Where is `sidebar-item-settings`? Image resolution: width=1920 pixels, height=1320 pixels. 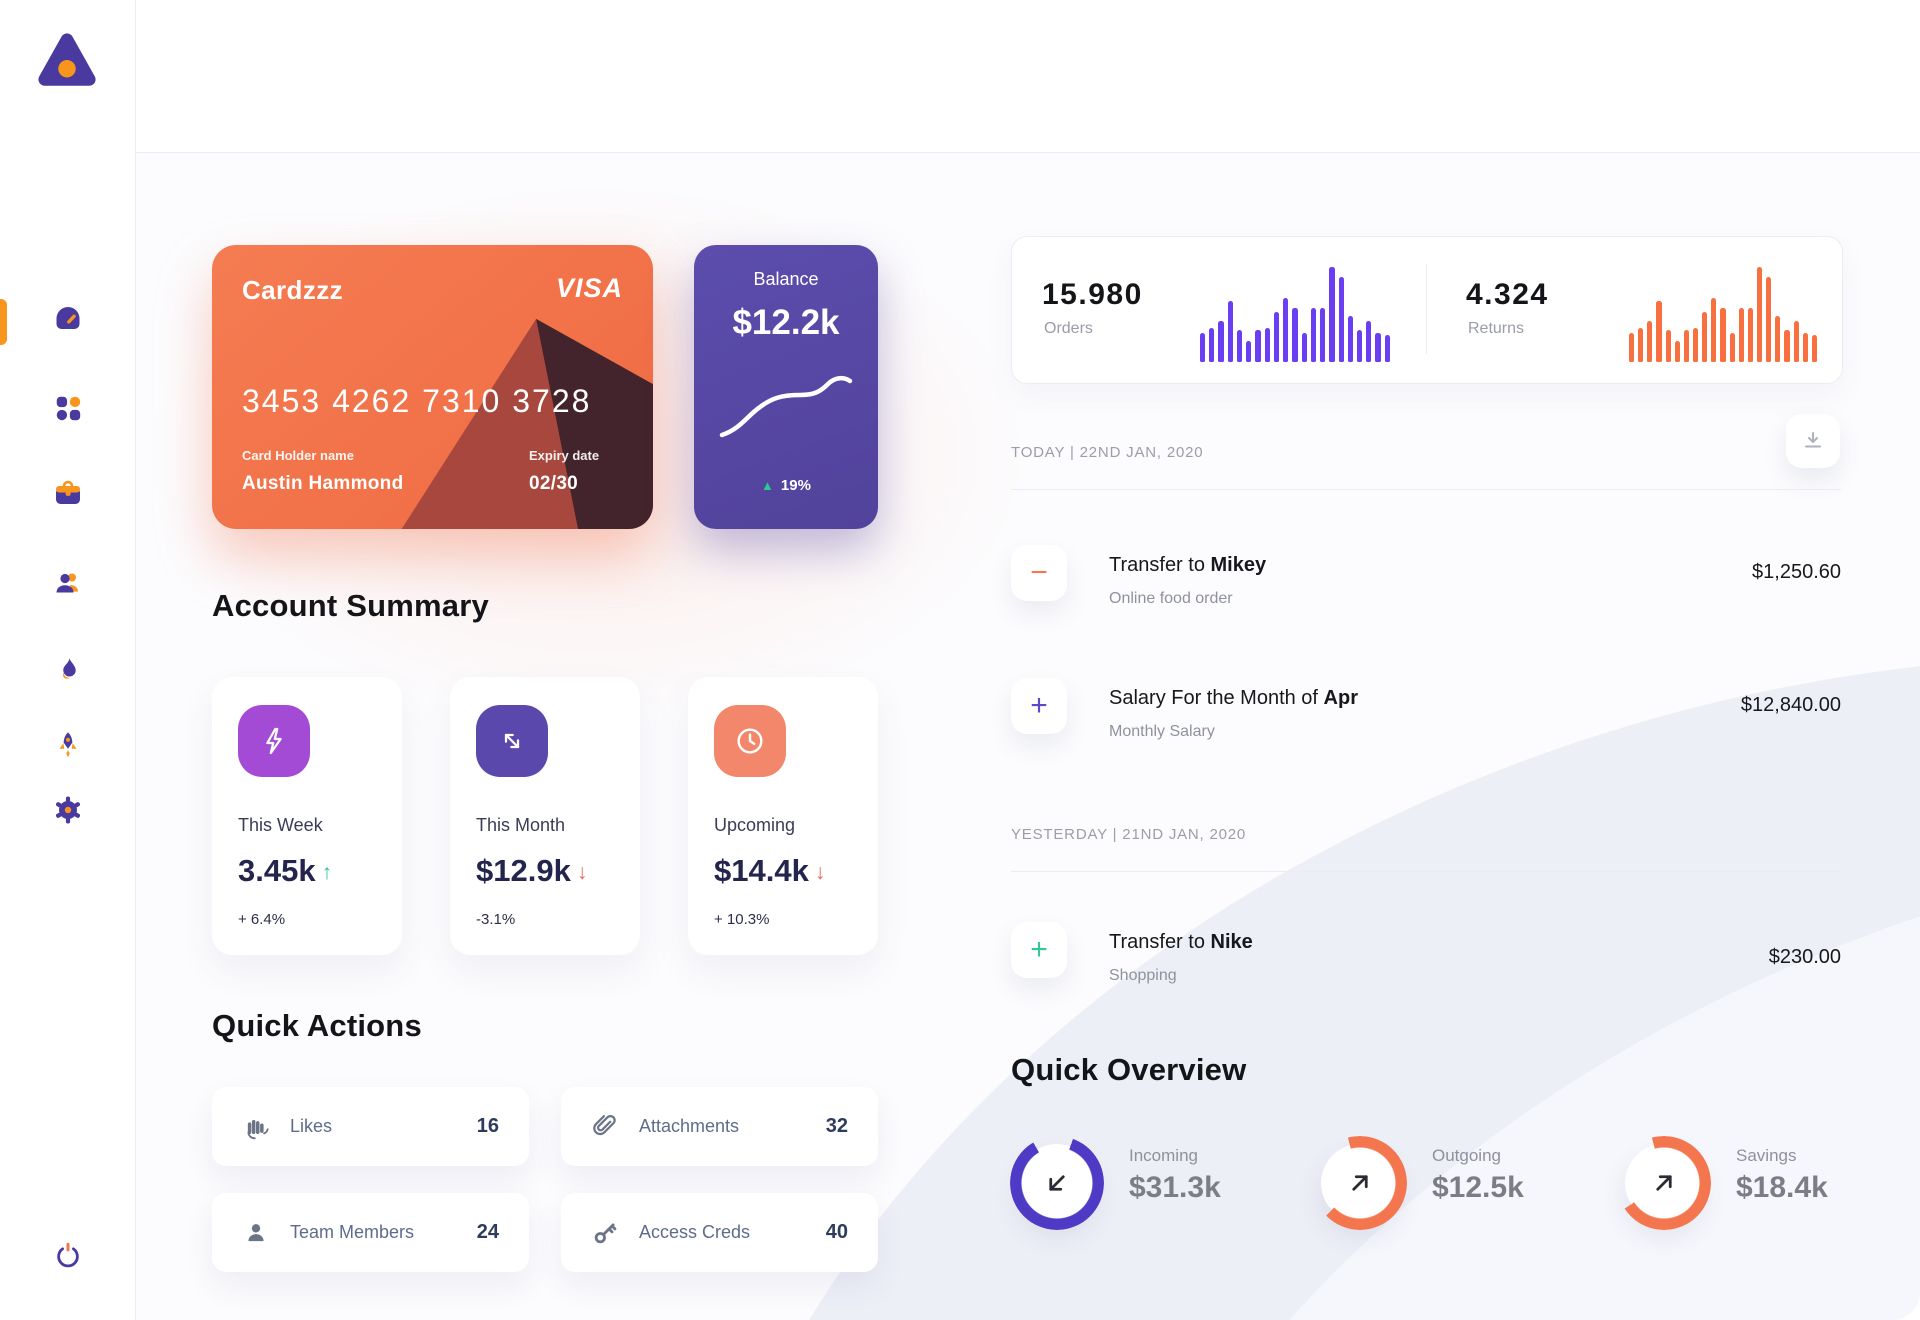 sidebar-item-settings is located at coordinates (68, 810).